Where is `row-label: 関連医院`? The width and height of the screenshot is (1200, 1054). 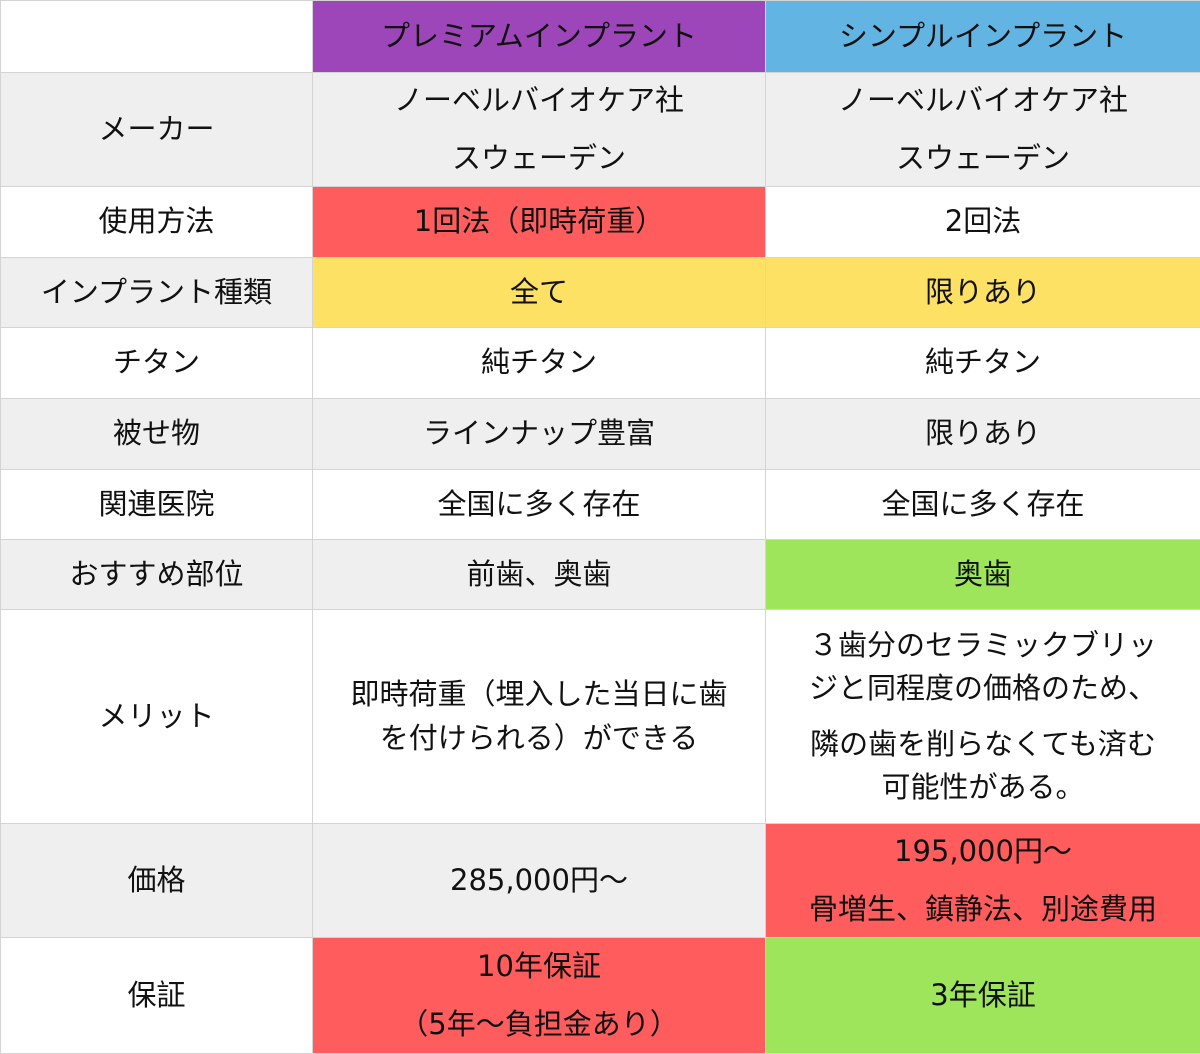
row-label: 関連医院 is located at coordinates (157, 505).